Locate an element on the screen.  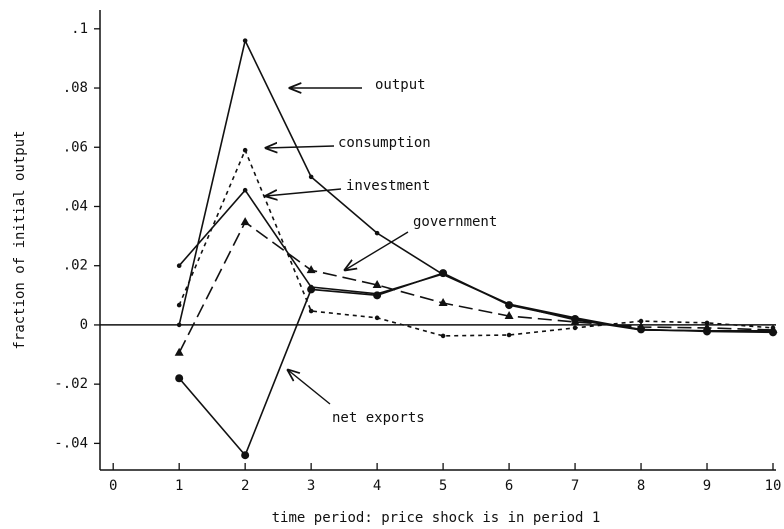
x-tick-label: 10 is located at coordinates (773, 486).